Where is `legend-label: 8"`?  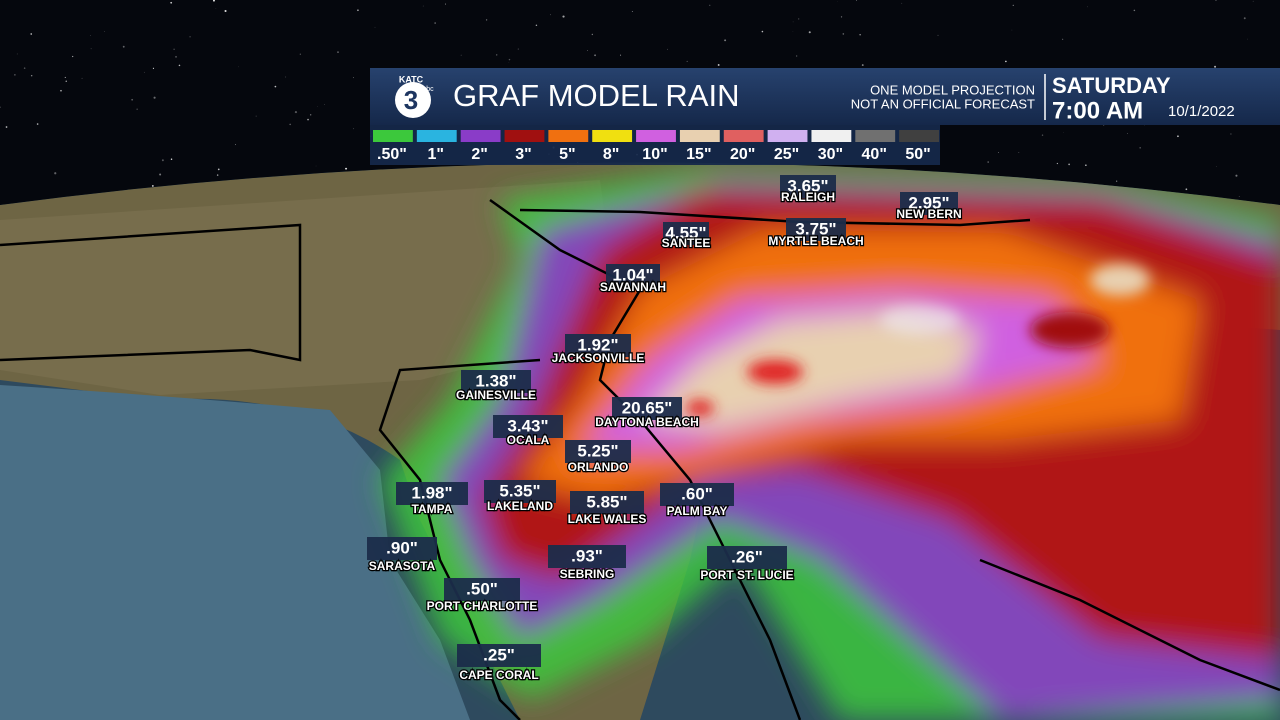
legend-label: 8" is located at coordinates (611, 154).